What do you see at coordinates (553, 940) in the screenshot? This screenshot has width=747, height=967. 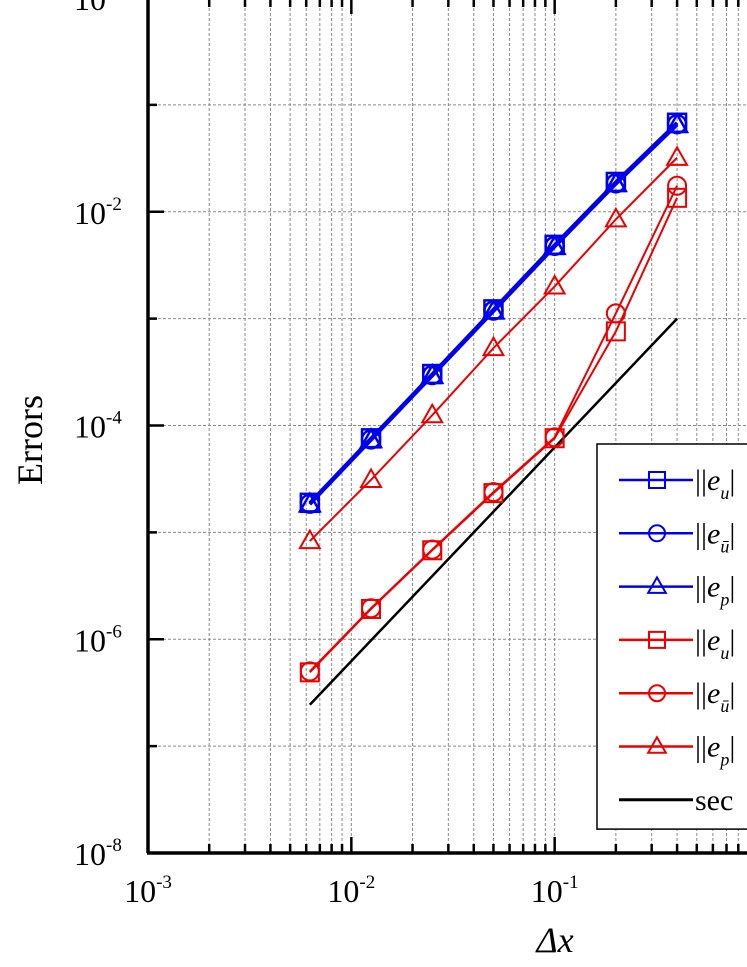 I see `x-axis-label: Δx` at bounding box center [553, 940].